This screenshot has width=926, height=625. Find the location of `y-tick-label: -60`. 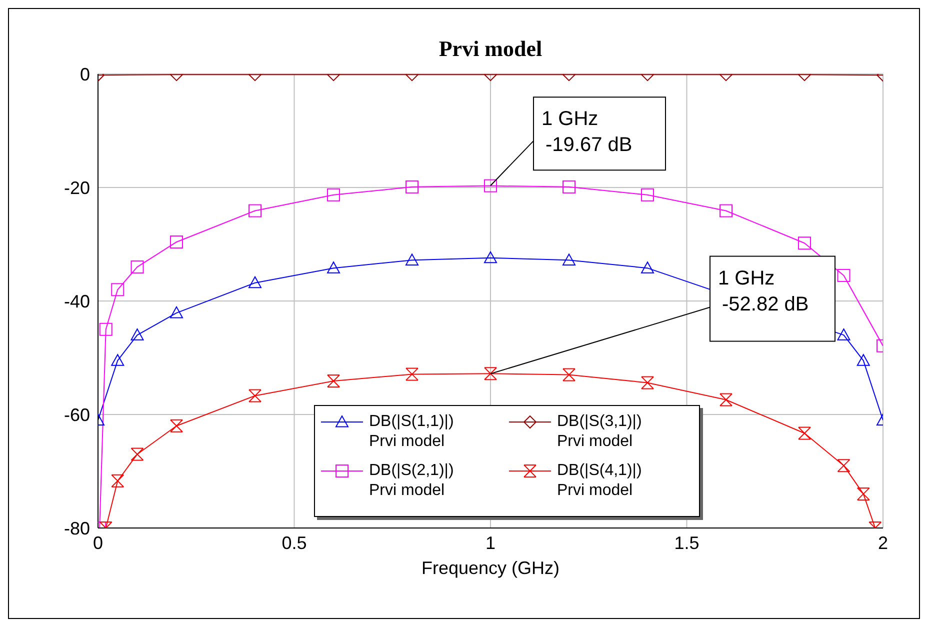

y-tick-label: -60 is located at coordinates (77, 414).